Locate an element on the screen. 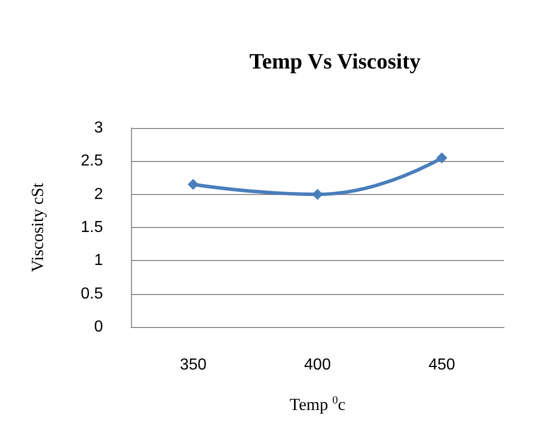  y-tick-label: 3 is located at coordinates (99, 128).